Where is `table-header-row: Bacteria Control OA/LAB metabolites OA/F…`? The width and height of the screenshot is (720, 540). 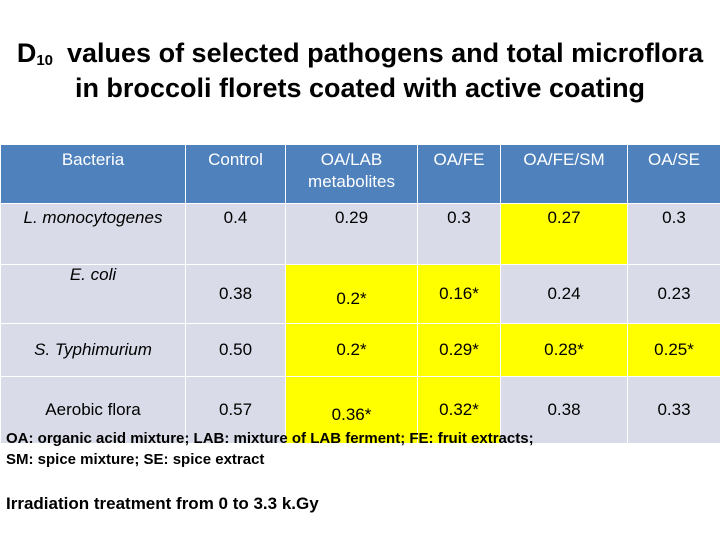 table-header-row: Bacteria Control OA/LAB metabolites OA/F… is located at coordinates (360, 174).